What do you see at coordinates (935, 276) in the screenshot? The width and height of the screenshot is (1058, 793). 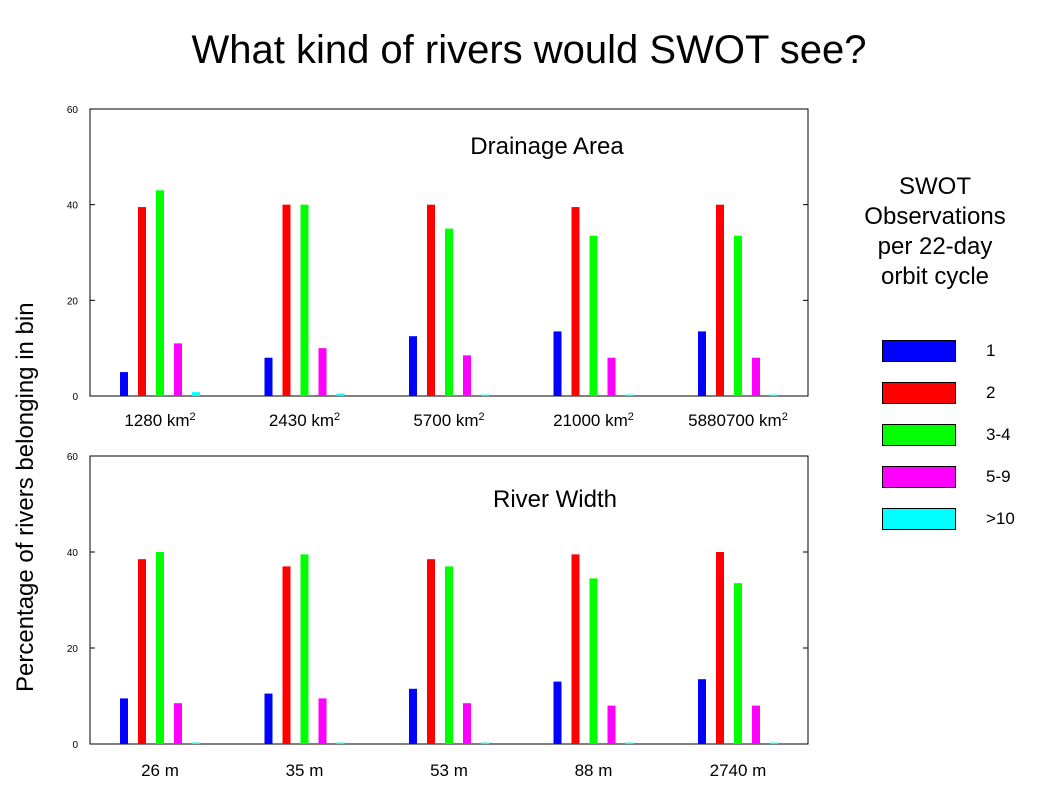 I see `legend-title-line: orbit cycle` at bounding box center [935, 276].